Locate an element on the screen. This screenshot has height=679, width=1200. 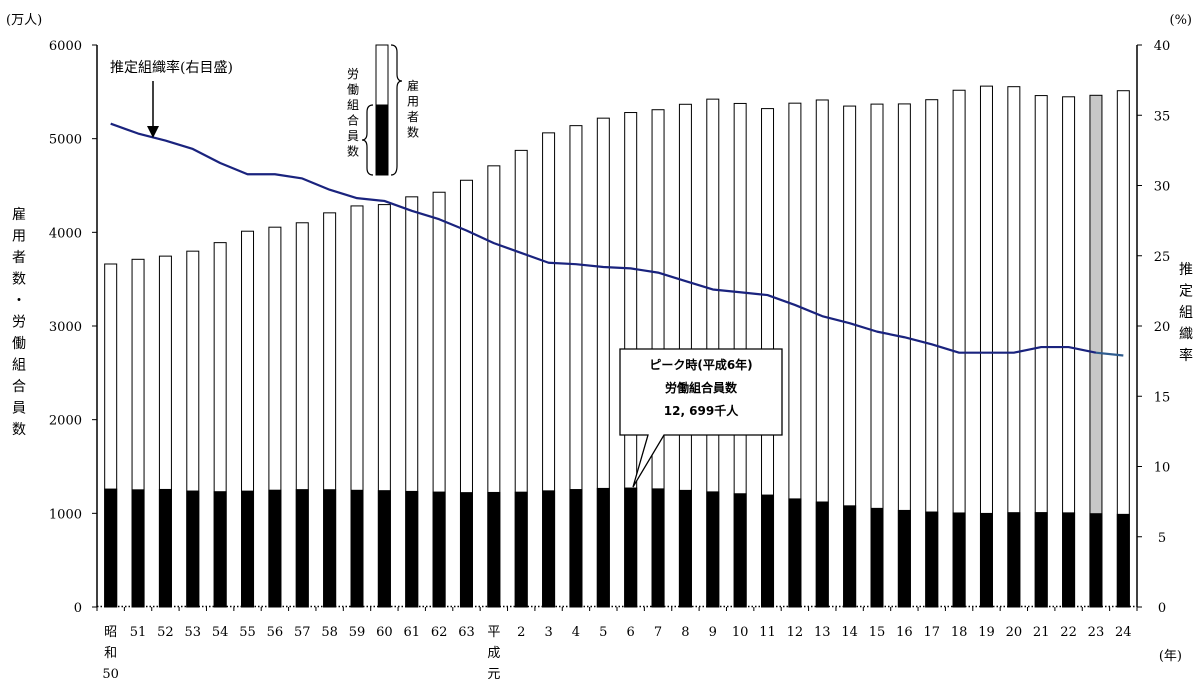
left-axis-title-char: 雇 is located at coordinates (19, 214).